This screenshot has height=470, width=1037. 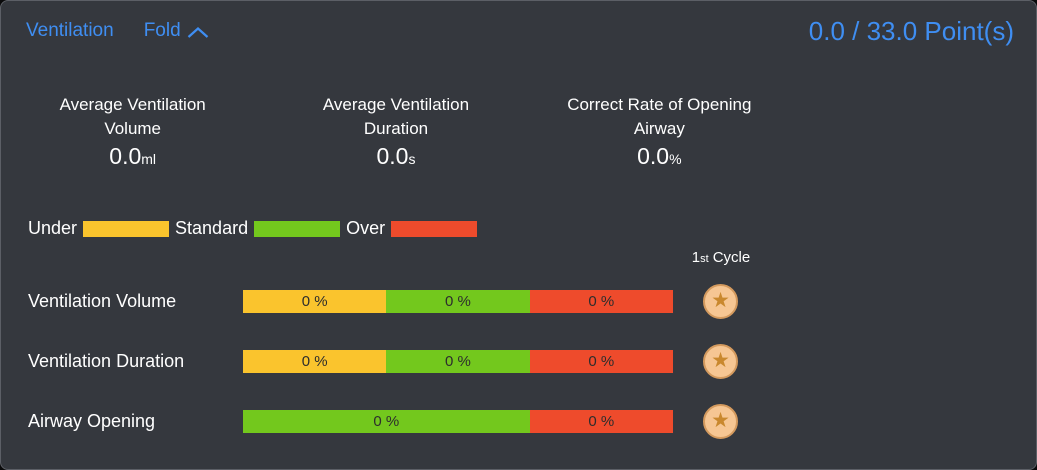 What do you see at coordinates (731, 257) in the screenshot?
I see `cycle-word: Cycle` at bounding box center [731, 257].